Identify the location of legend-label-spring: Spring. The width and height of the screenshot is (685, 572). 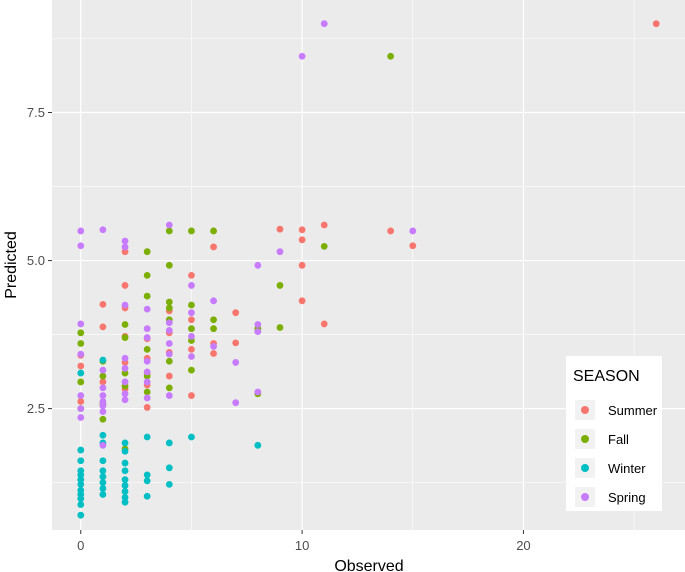
(627, 497).